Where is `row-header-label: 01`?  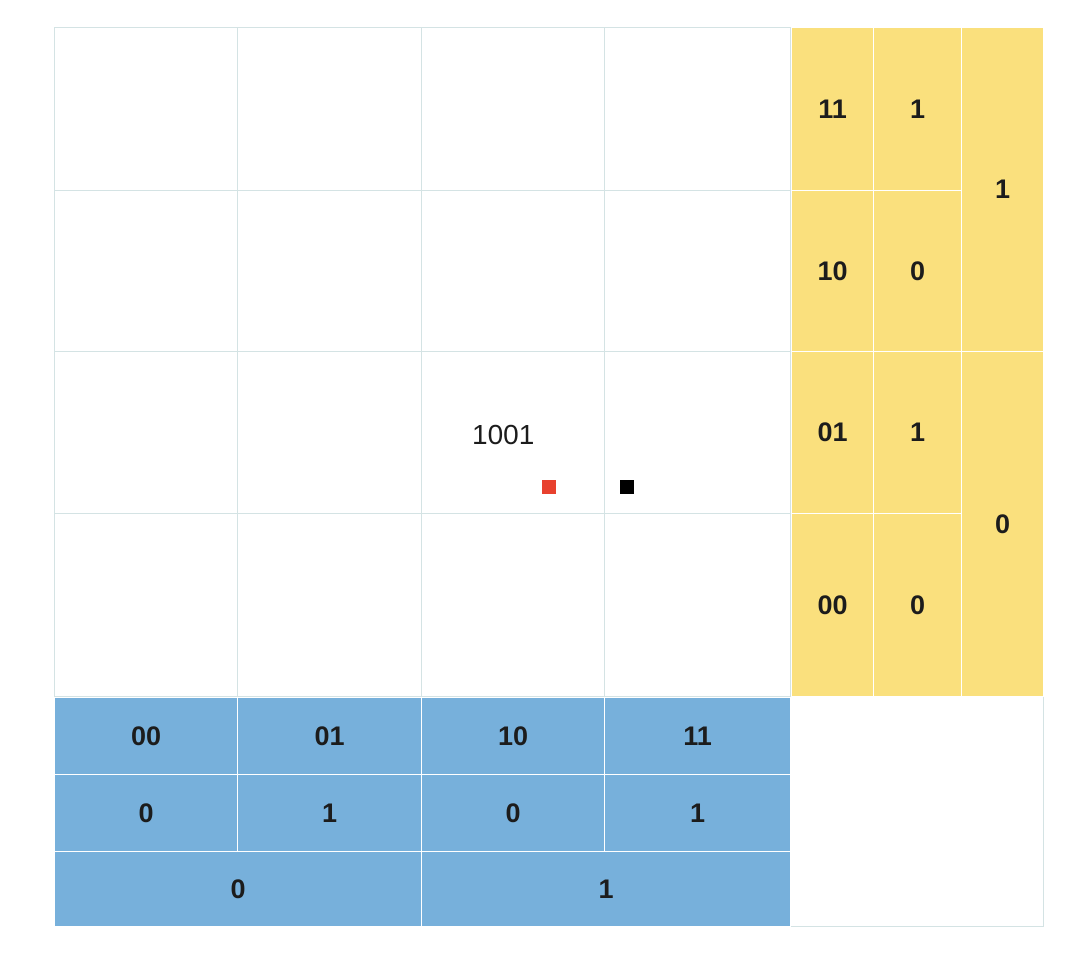 row-header-label: 01 is located at coordinates (832, 432).